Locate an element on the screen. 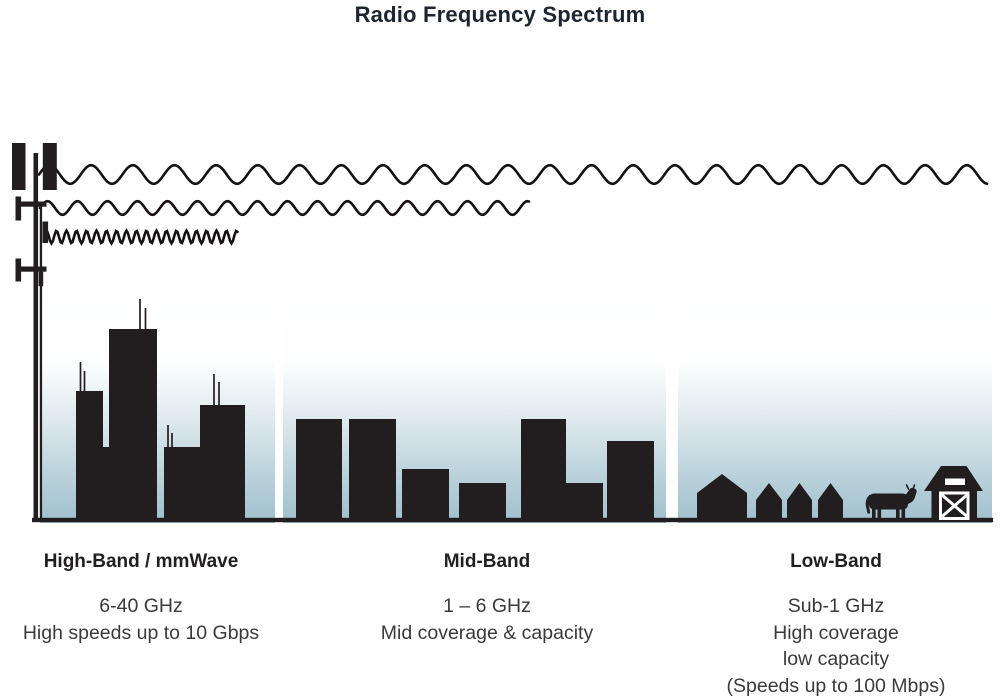 The height and width of the screenshot is (700, 1000). low-band-description-1: High coverage is located at coordinates (836, 632).